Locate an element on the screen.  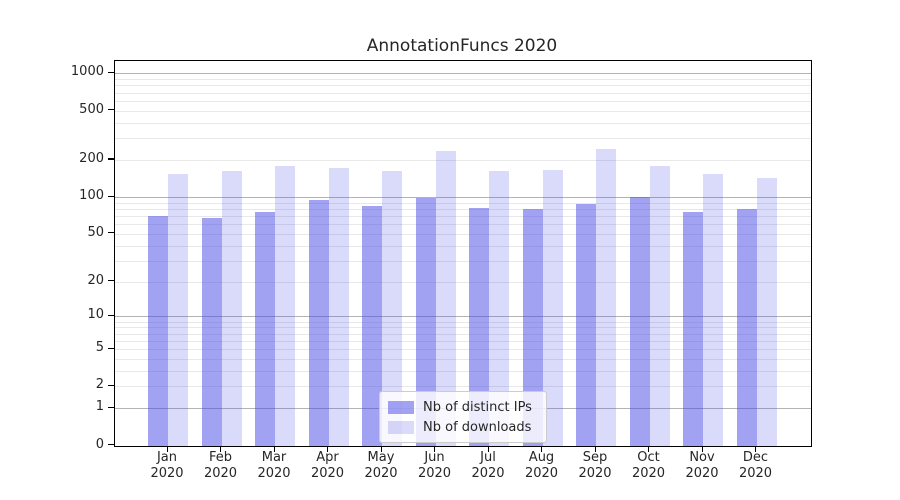
bar-distinct-ips-mar is located at coordinates (265, 329).